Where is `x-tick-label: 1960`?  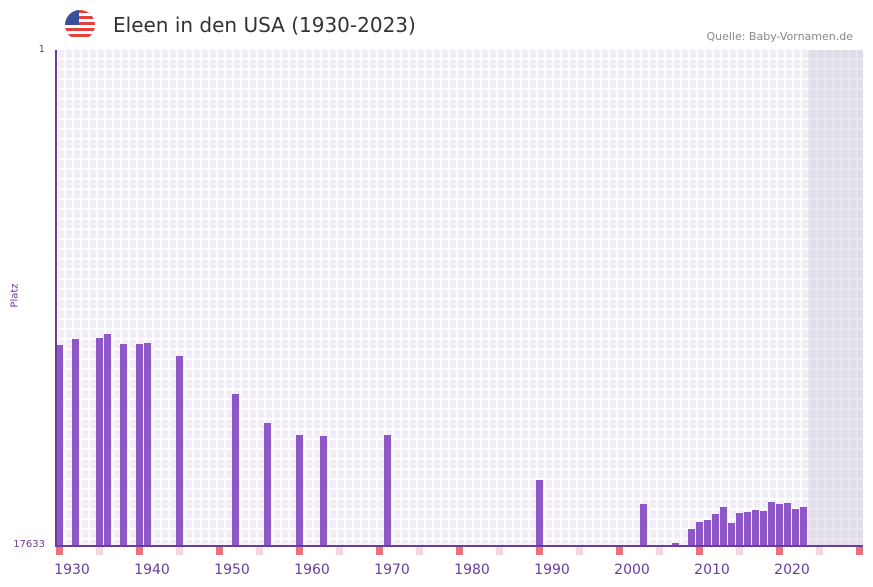 x-tick-label: 1960 is located at coordinates (312, 570).